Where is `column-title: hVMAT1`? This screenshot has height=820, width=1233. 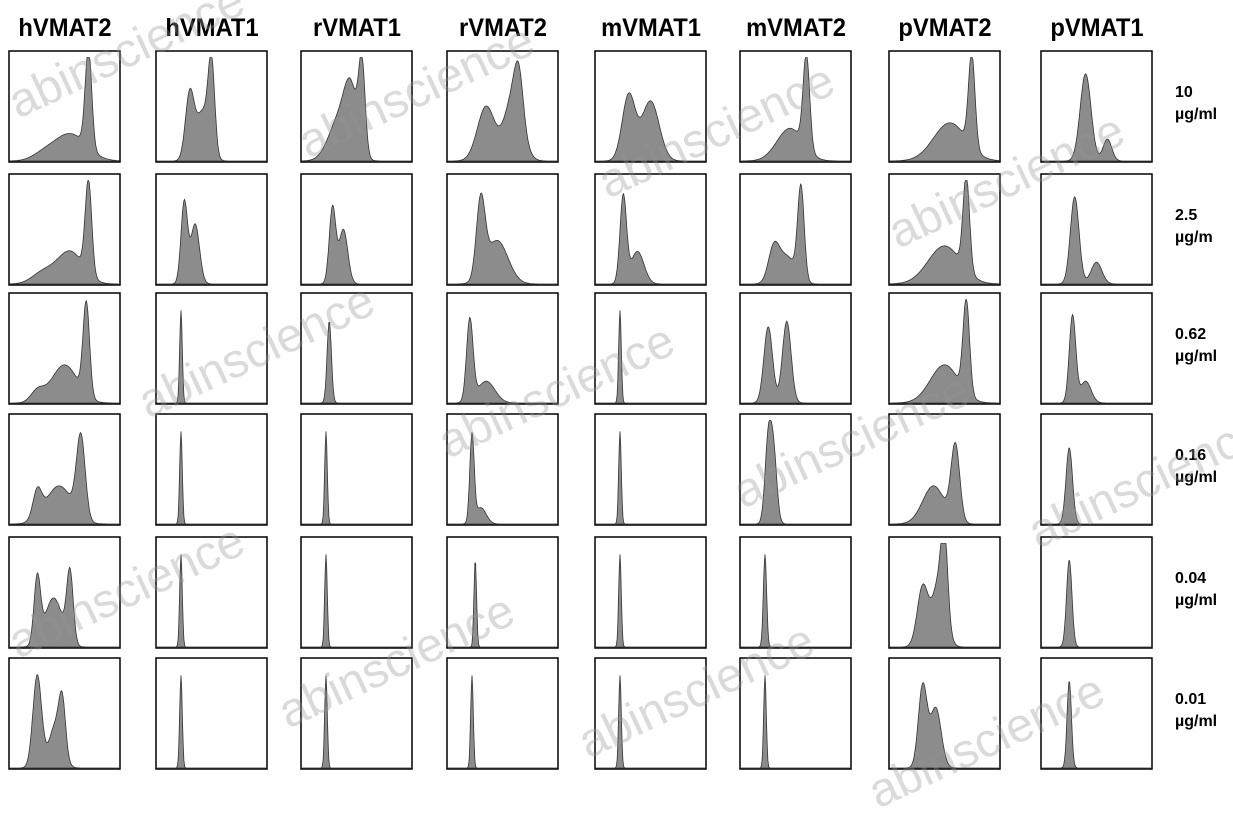
column-title: hVMAT1 is located at coordinates (211, 28).